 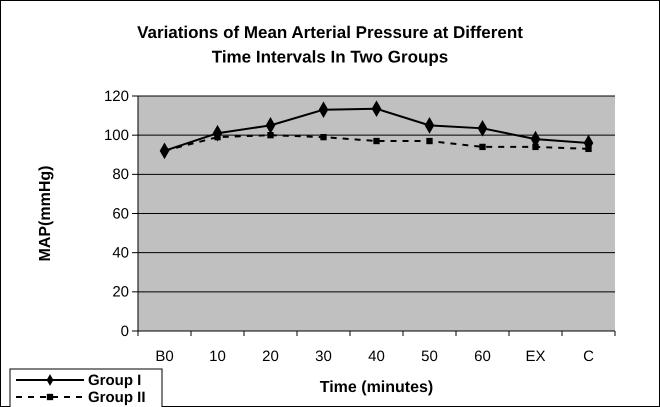 What do you see at coordinates (330, 45) in the screenshot?
I see `chart-title: Variations of Mean Arterial Pressure at Different Time Intervals In Two Groups` at bounding box center [330, 45].